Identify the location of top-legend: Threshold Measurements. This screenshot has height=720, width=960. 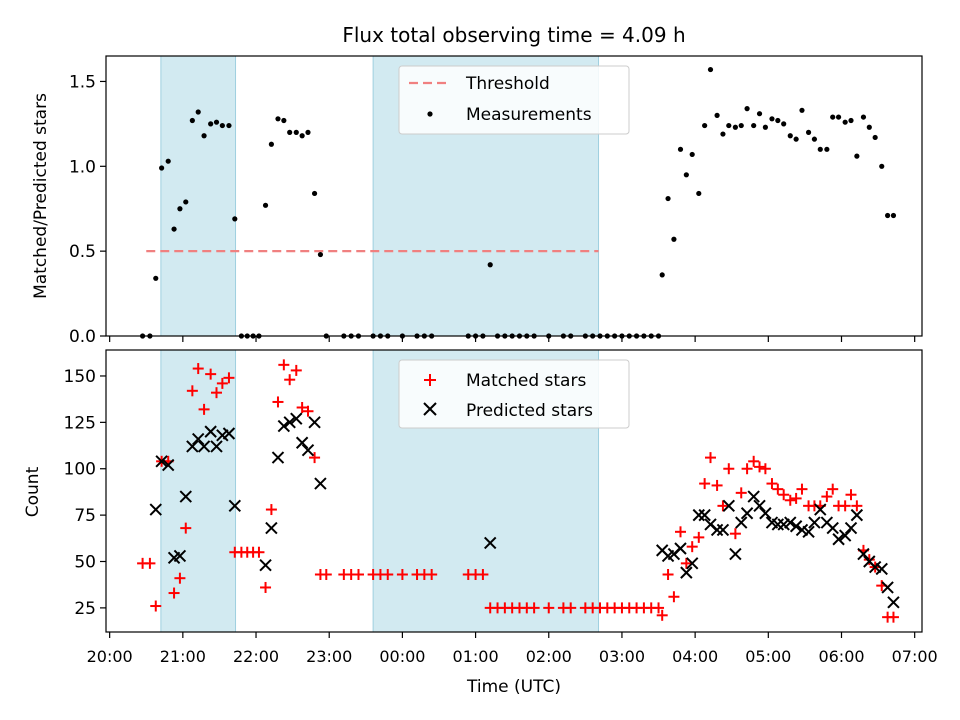
(514, 100).